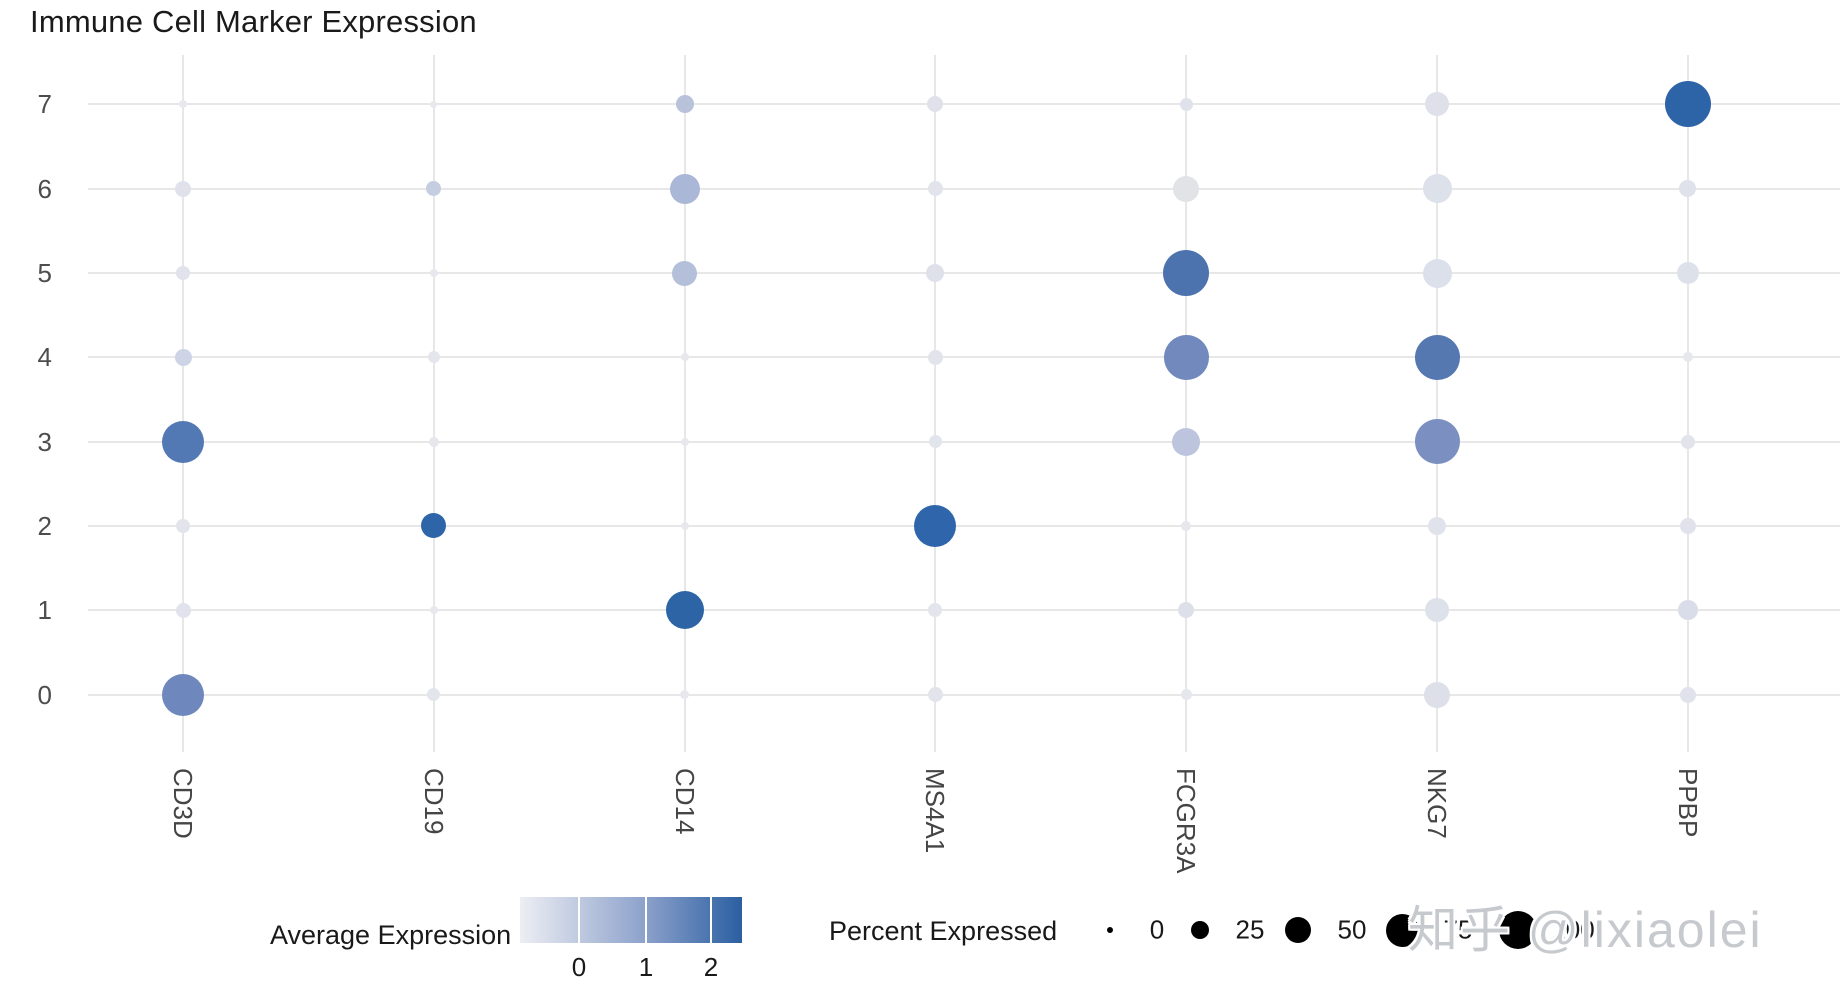  Describe the element at coordinates (1458, 929) in the screenshot. I see `percent-legend-label: 75` at that location.